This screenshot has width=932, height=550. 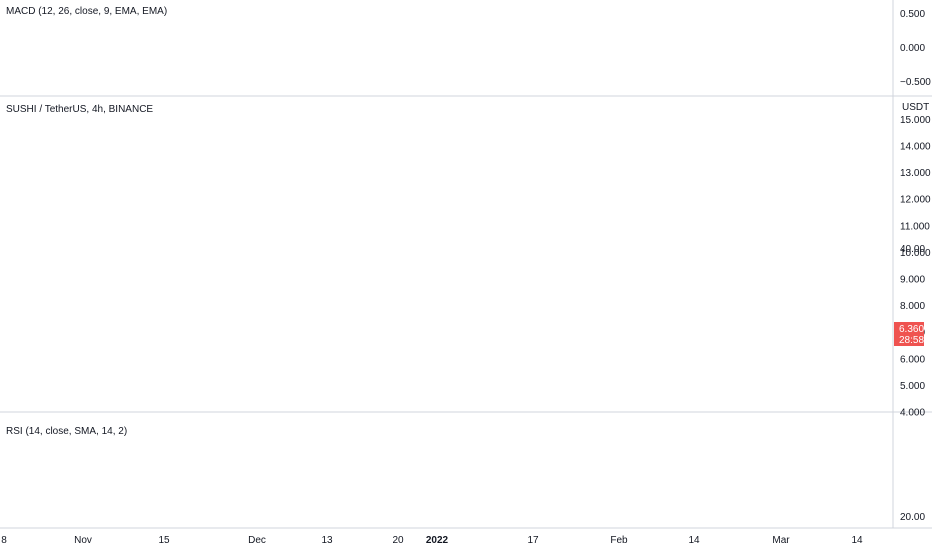 What do you see at coordinates (912, 517) in the screenshot?
I see `rsi-tick: 20.00` at bounding box center [912, 517].